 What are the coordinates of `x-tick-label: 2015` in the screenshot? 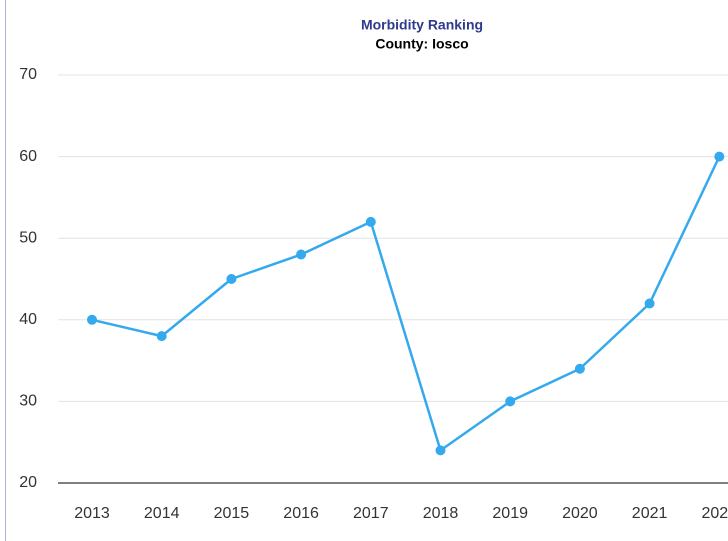 It's located at (232, 513).